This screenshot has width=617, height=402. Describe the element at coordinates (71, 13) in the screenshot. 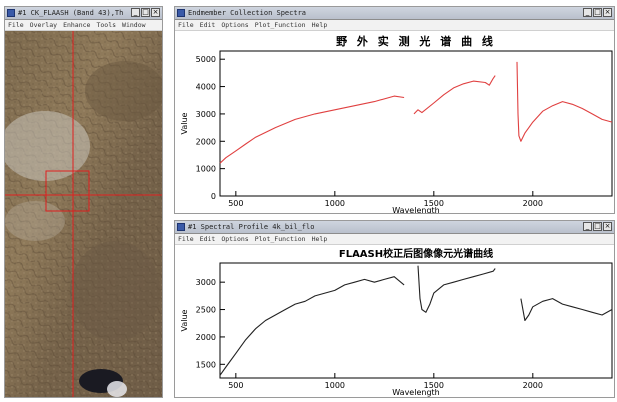

I see `image-window-title: #1 CK_FLAASH (Band 43),Th` at that location.